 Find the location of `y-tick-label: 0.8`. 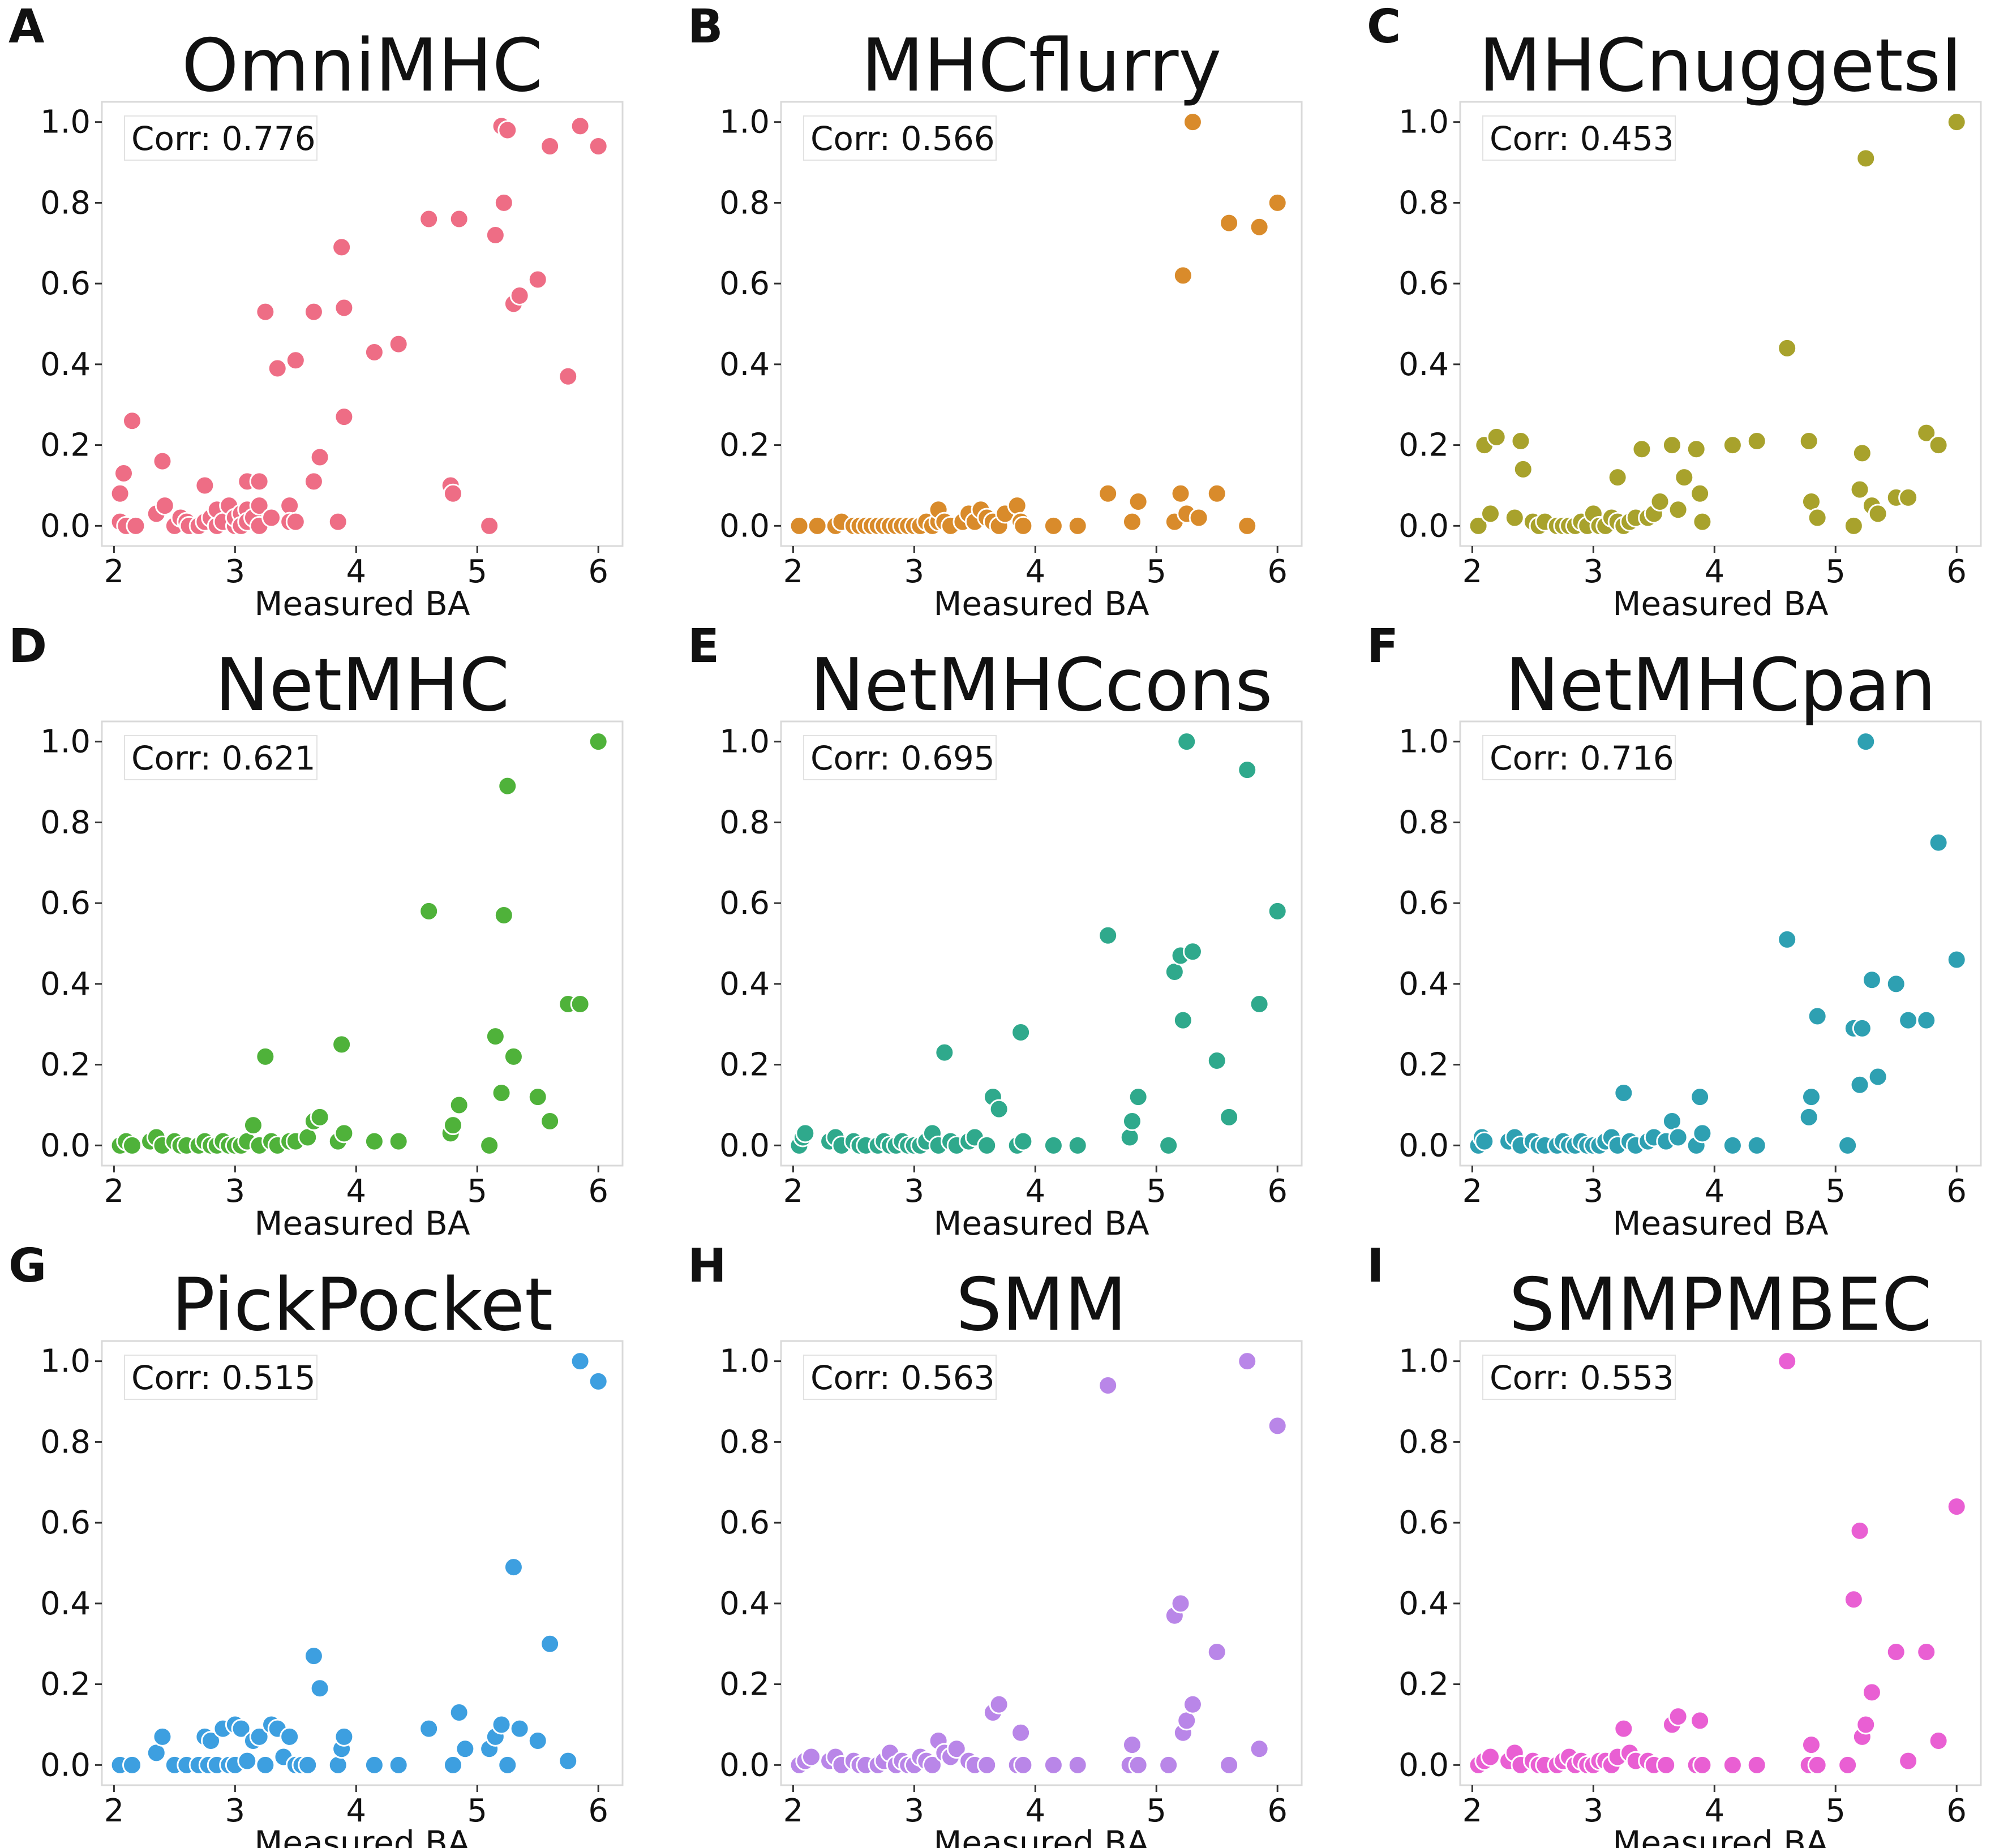

y-tick-label: 0.8 is located at coordinates (66, 822).